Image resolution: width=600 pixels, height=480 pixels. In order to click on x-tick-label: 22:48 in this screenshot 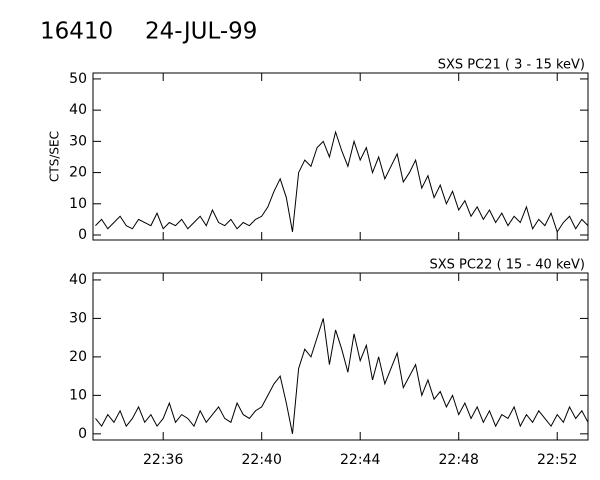, I will do `click(459, 460)`.